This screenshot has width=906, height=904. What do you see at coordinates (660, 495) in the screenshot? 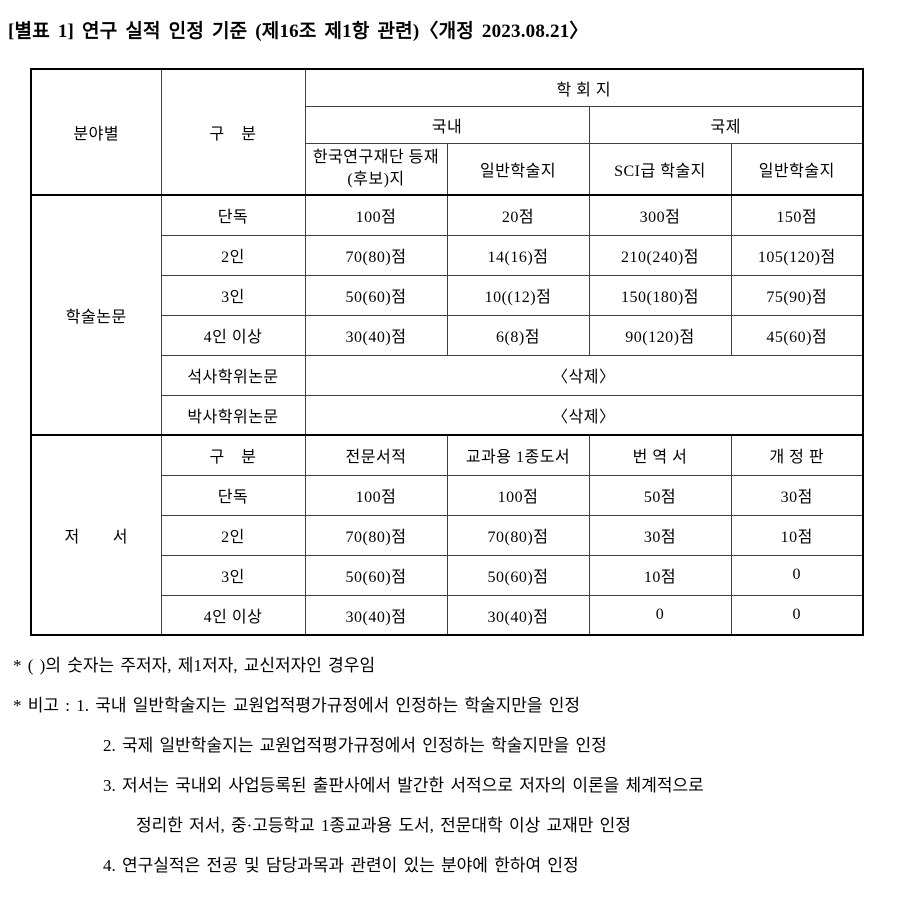
I see `value-cell: 50점` at bounding box center [660, 495].